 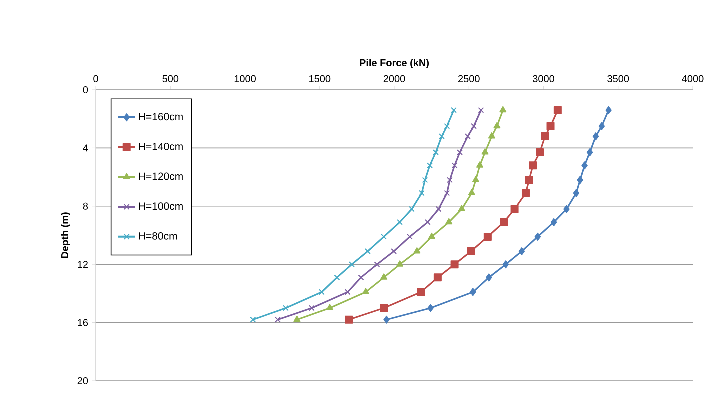 What do you see at coordinates (83, 264) in the screenshot?
I see `y-tick-label: 12` at bounding box center [83, 264].